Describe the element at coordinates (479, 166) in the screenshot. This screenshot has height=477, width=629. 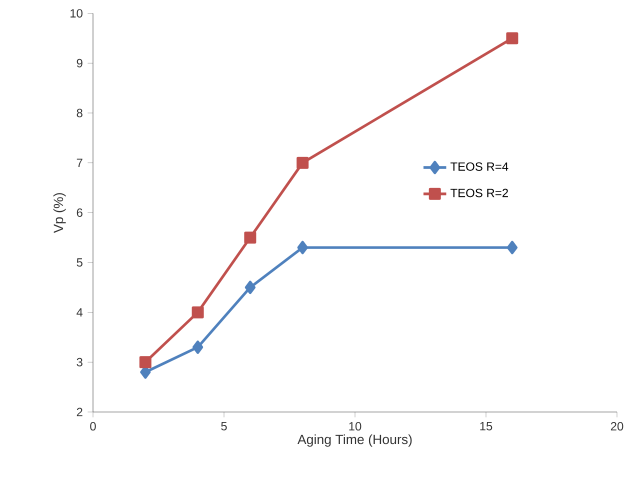
I see `legend-label: TEOS R=4` at that location.